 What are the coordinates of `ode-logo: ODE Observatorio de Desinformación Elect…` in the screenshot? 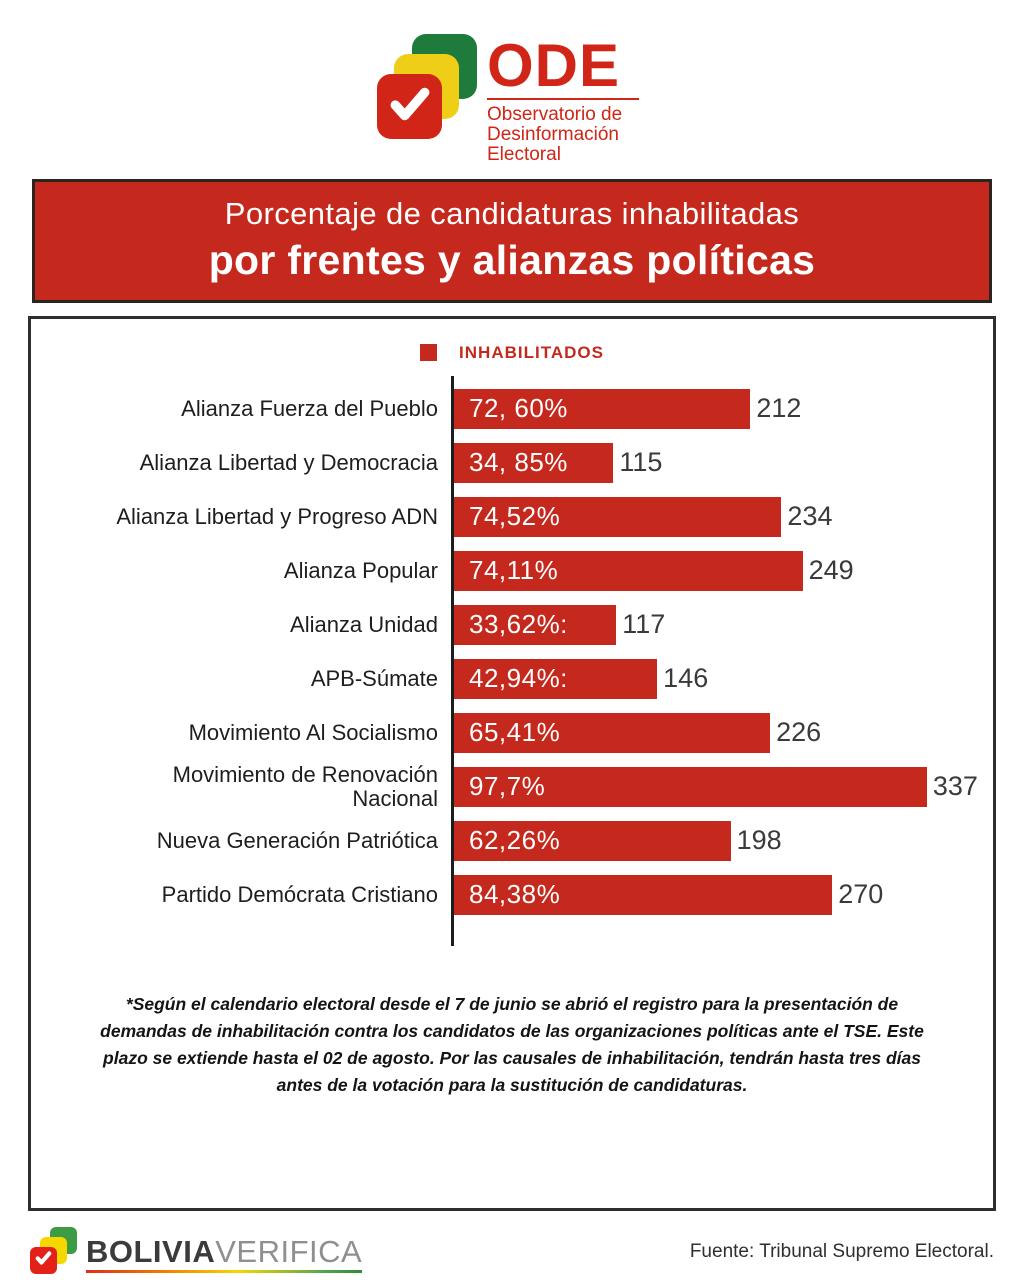 It's located at (512, 83).